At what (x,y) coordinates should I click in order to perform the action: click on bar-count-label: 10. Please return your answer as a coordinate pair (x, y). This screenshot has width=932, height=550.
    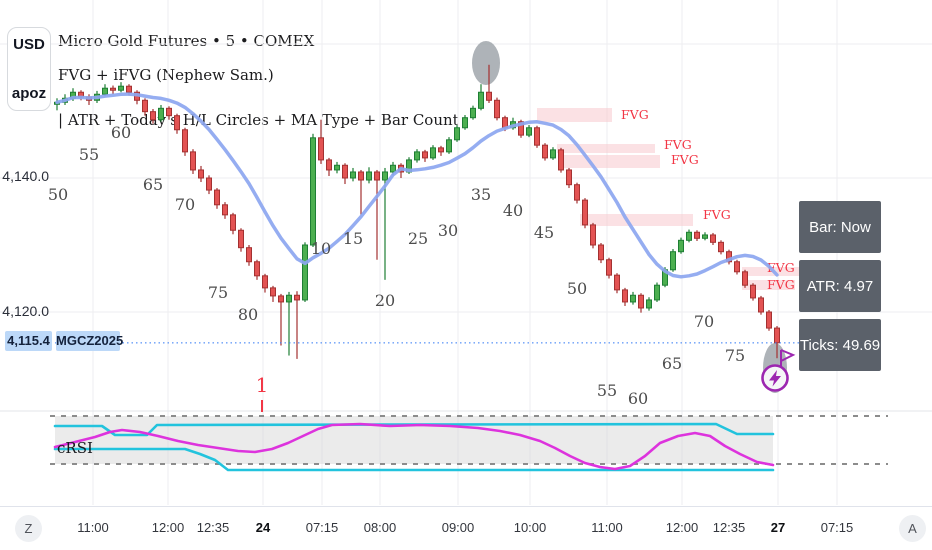
    Looking at the image, I should click on (321, 248).